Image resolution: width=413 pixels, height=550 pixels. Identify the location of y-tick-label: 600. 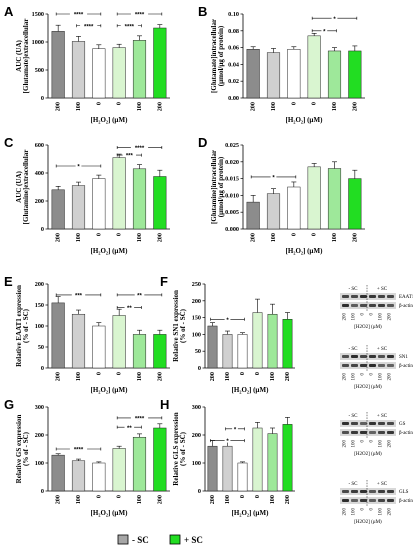
(39, 145).